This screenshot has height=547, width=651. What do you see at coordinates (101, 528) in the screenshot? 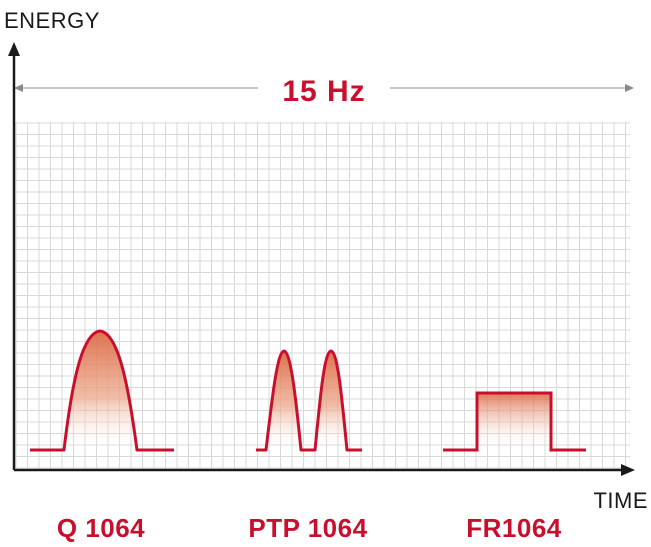
I see `pulse-label-q1064: Q 1064` at bounding box center [101, 528].